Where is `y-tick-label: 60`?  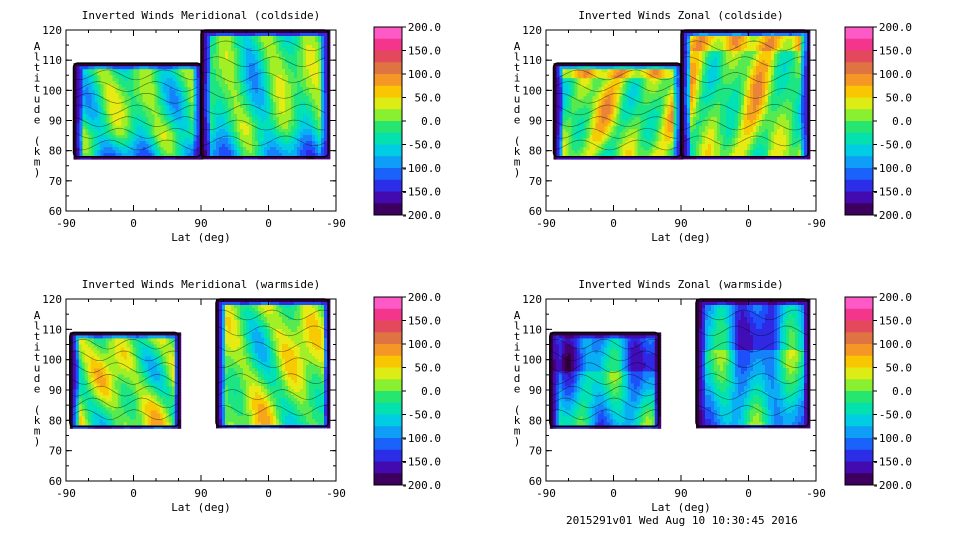 y-tick-label: 60 is located at coordinates (55, 481).